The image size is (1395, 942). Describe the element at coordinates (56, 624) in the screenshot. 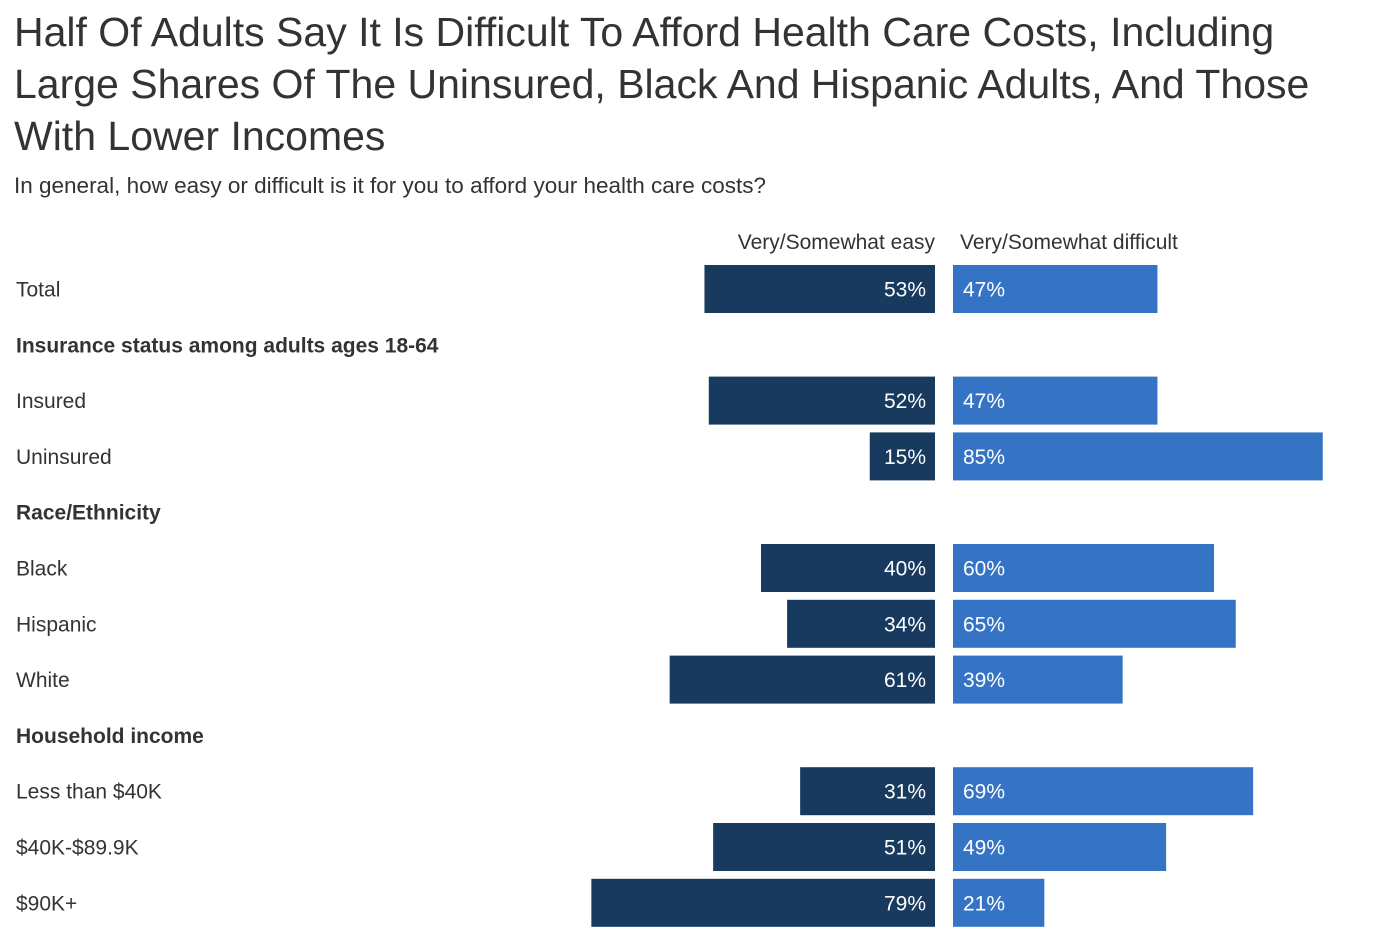

I see `category-label-hispanic: Hispanic` at that location.